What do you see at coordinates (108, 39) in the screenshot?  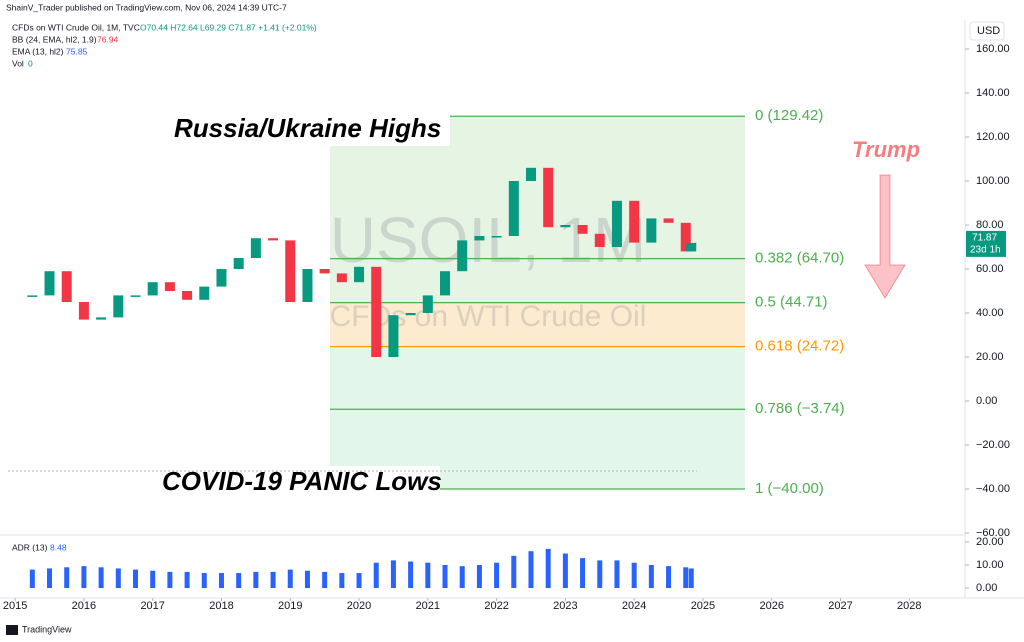 I see `indicator-value: 76.94` at bounding box center [108, 39].